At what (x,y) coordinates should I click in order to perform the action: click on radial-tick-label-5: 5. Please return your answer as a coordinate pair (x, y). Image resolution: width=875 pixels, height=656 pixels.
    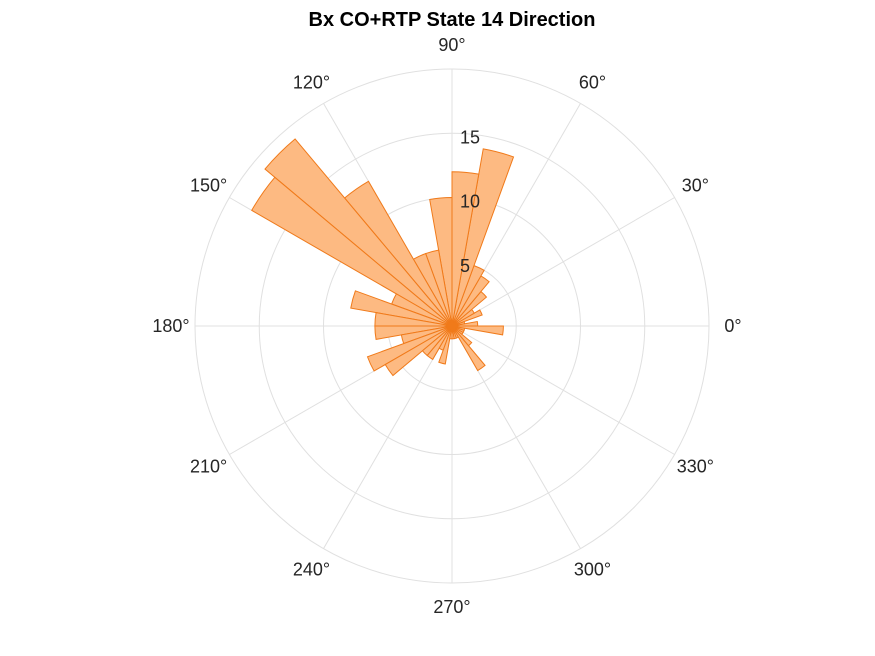
    Looking at the image, I should click on (465, 266).